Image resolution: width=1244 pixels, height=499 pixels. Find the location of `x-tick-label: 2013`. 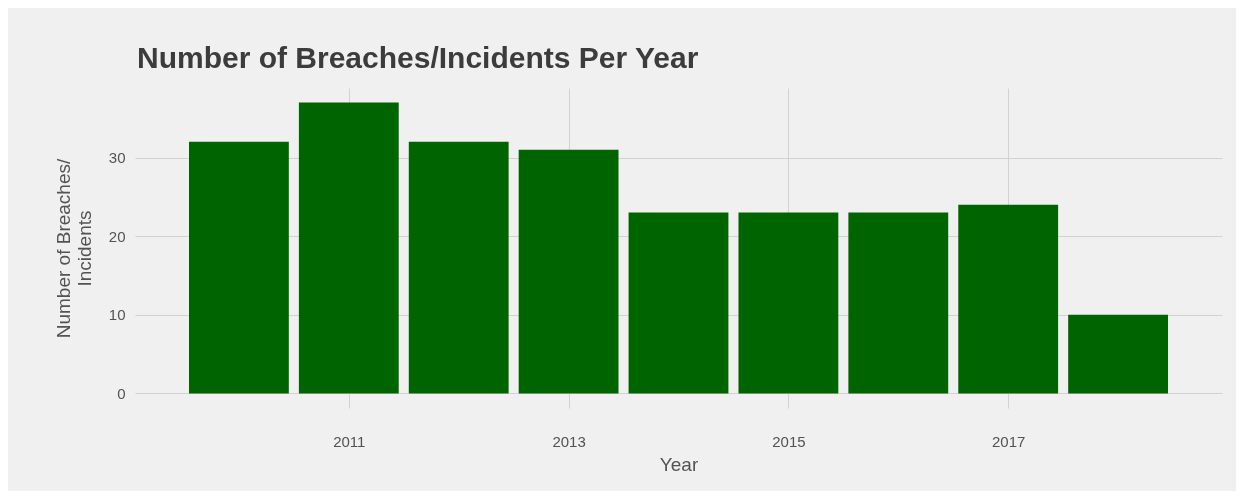

x-tick-label: 2013 is located at coordinates (569, 441).